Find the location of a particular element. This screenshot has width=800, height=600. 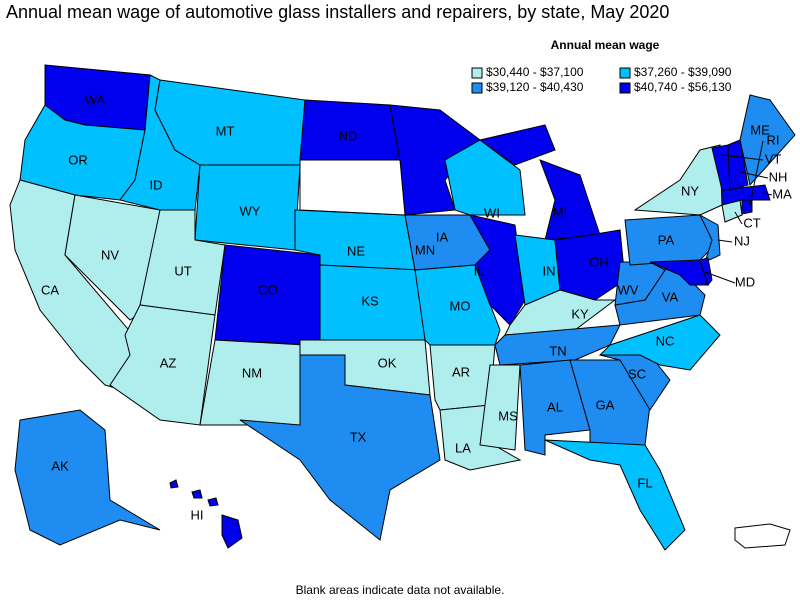

blank-state is located at coordinates (352, 187).